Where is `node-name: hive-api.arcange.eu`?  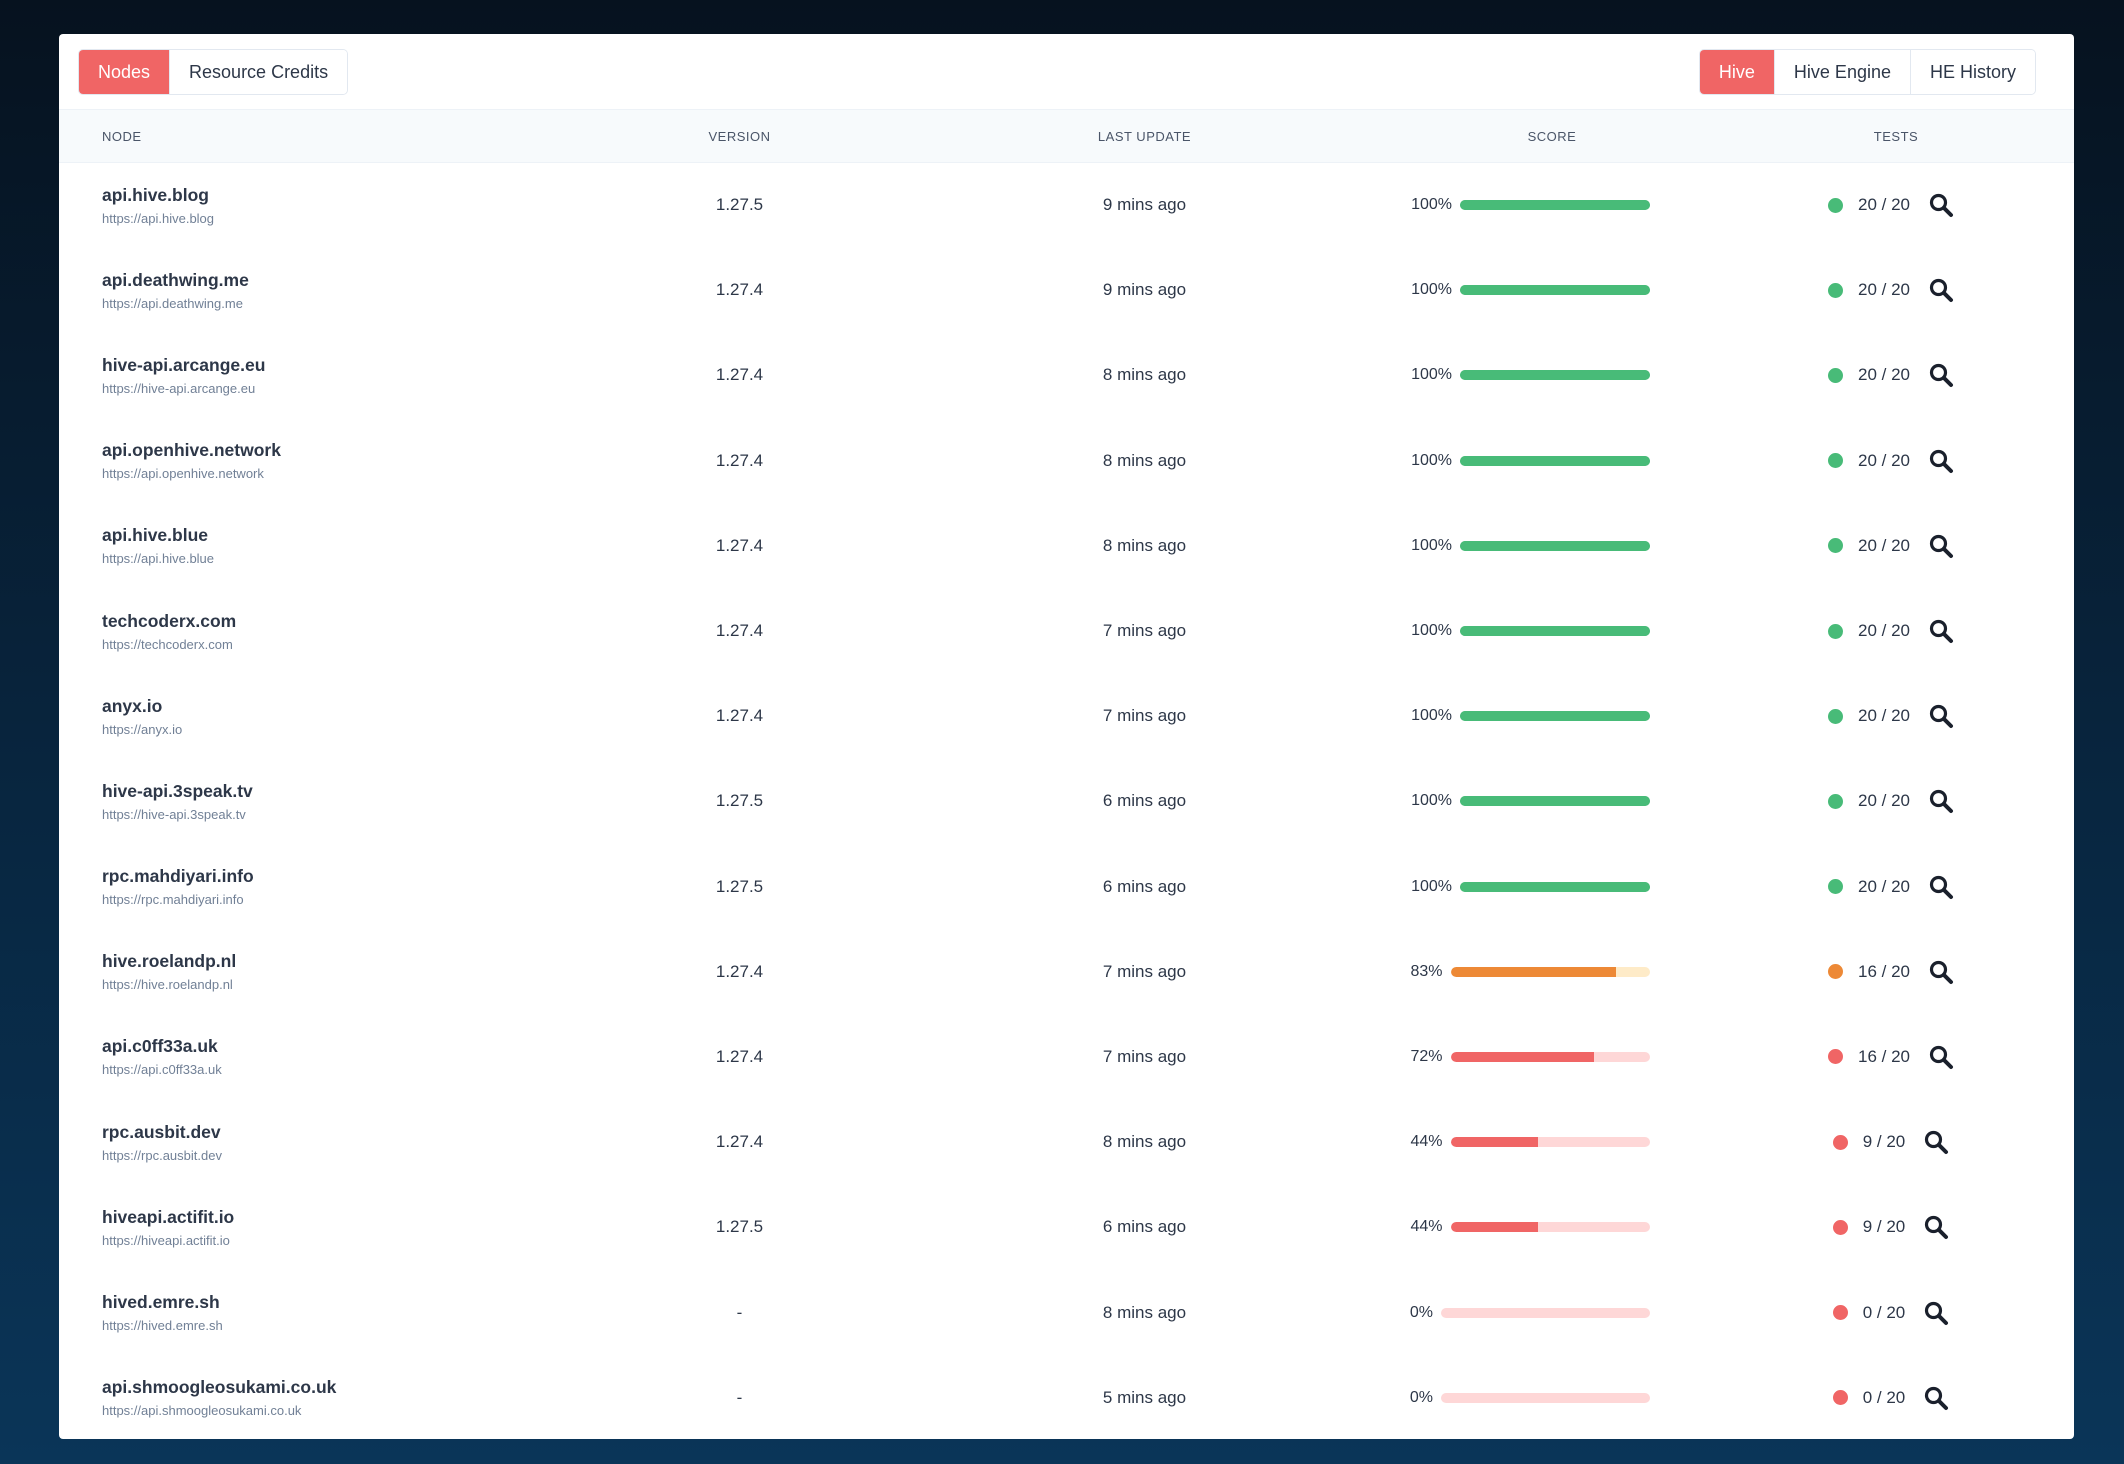 node-name: hive-api.arcange.eu is located at coordinates (184, 364).